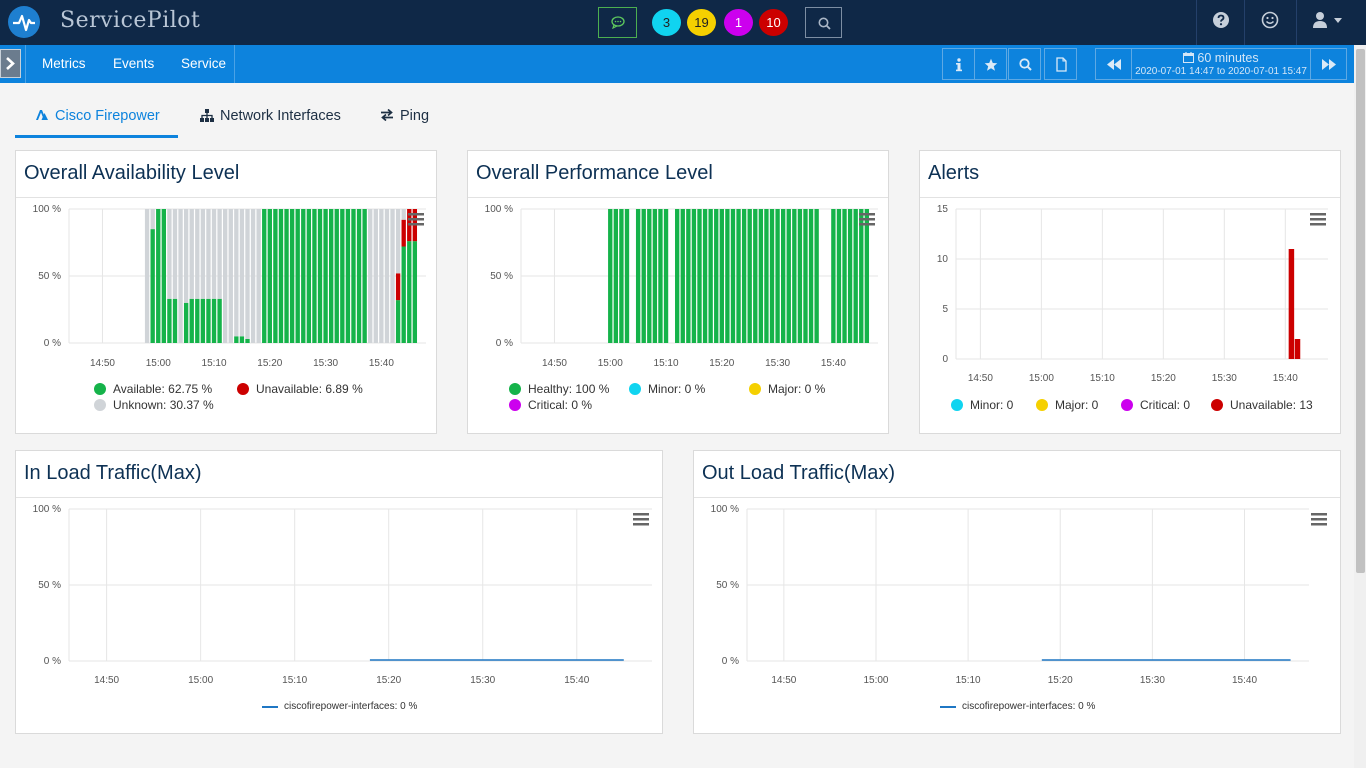 The image size is (1366, 768). What do you see at coordinates (64, 63) in the screenshot?
I see `nav-item-metrics: Metrics` at bounding box center [64, 63].